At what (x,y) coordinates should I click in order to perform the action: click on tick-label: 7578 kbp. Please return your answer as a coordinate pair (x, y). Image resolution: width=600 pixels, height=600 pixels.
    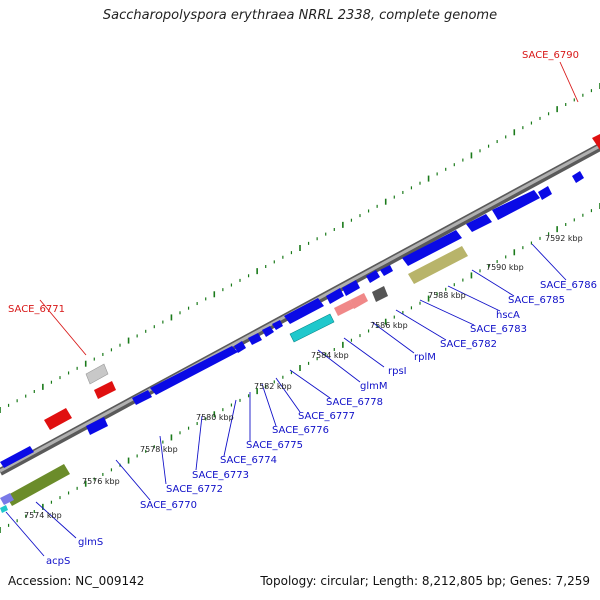
    Looking at the image, I should click on (159, 449).